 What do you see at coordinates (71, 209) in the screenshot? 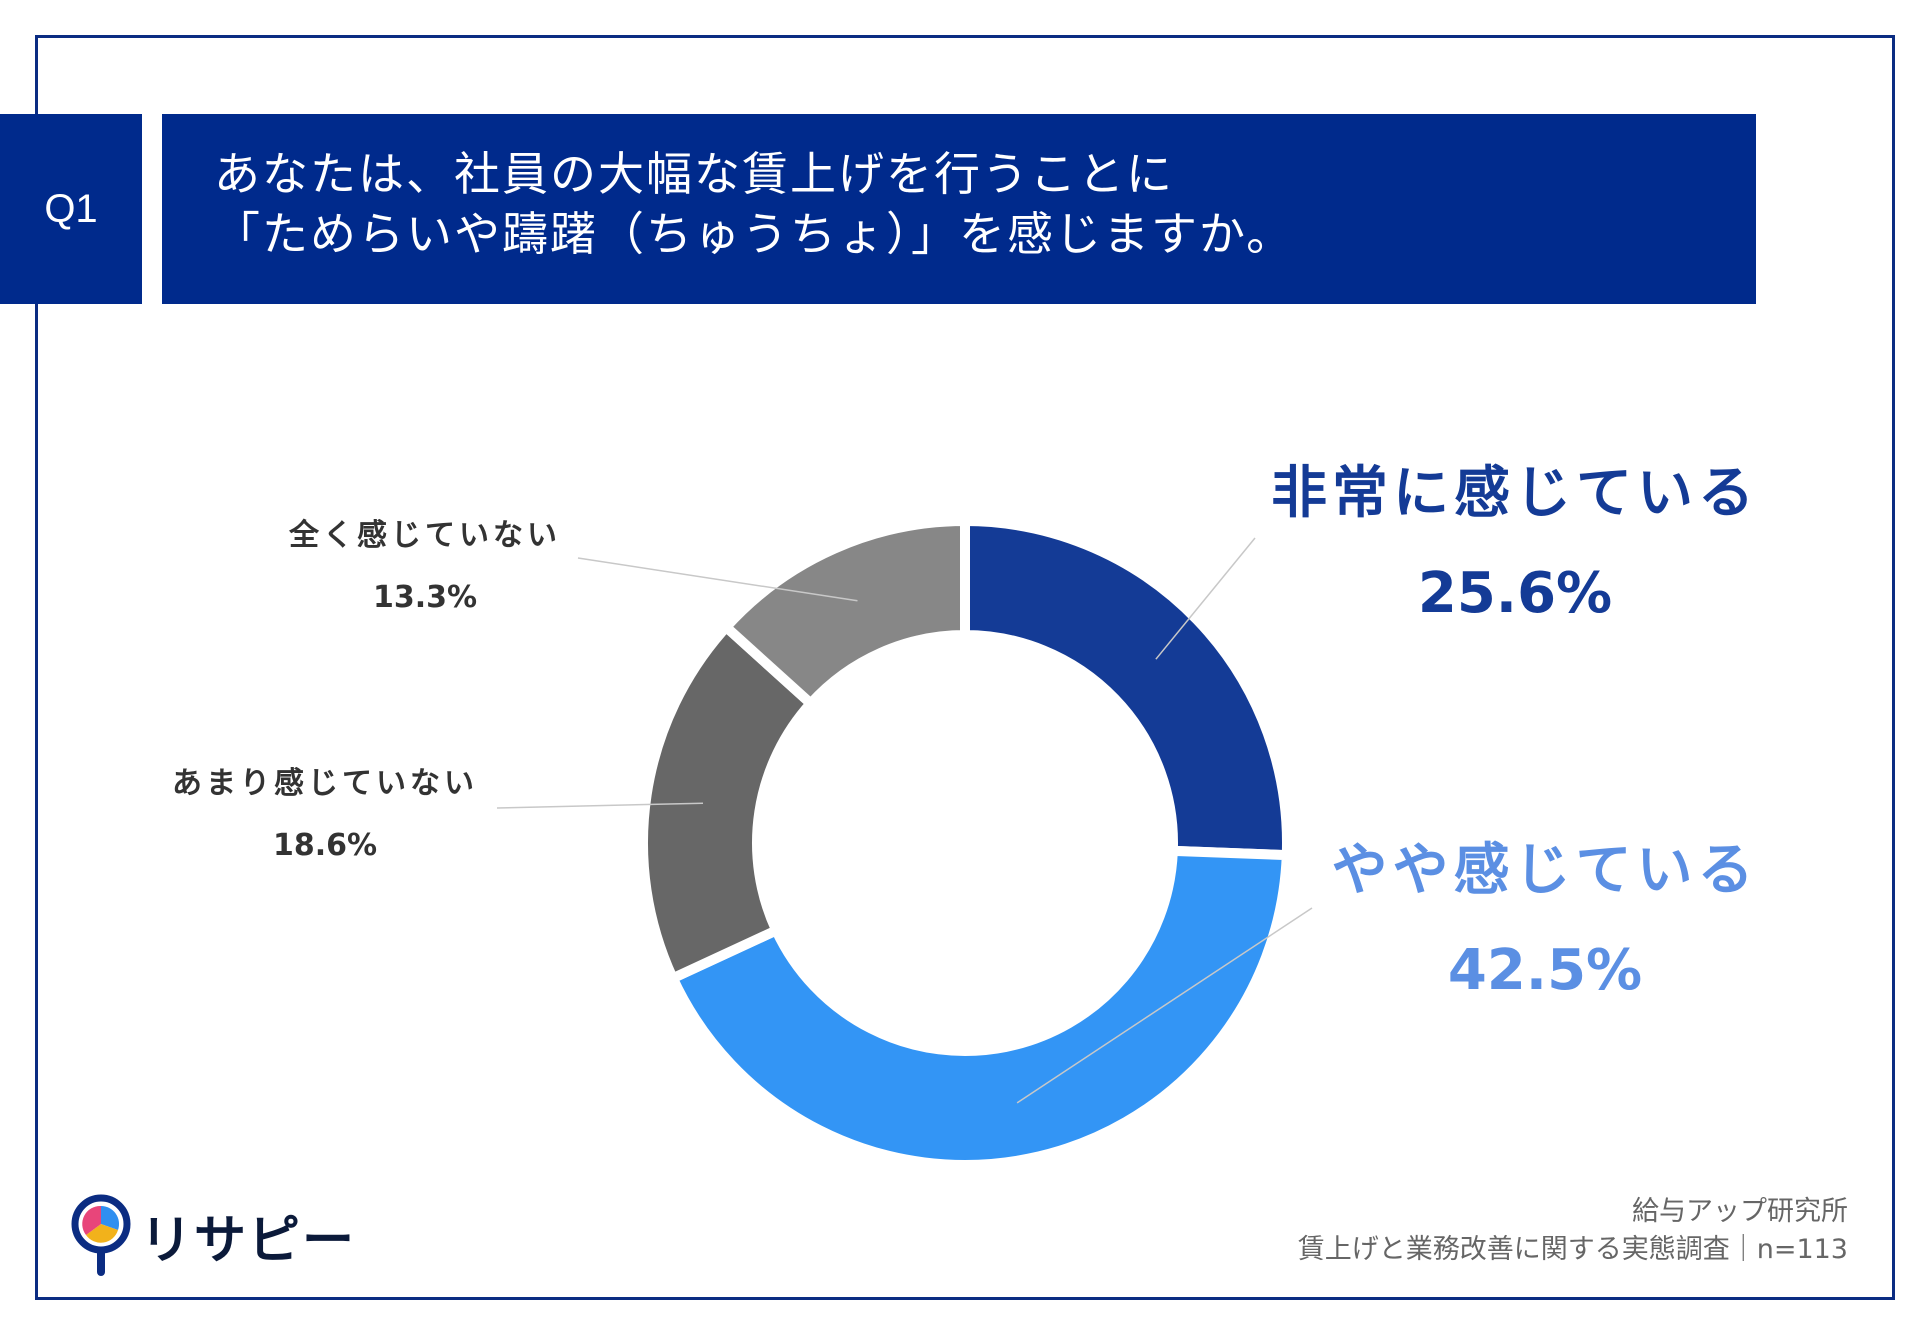
I see `question-badge: Q1` at bounding box center [71, 209].